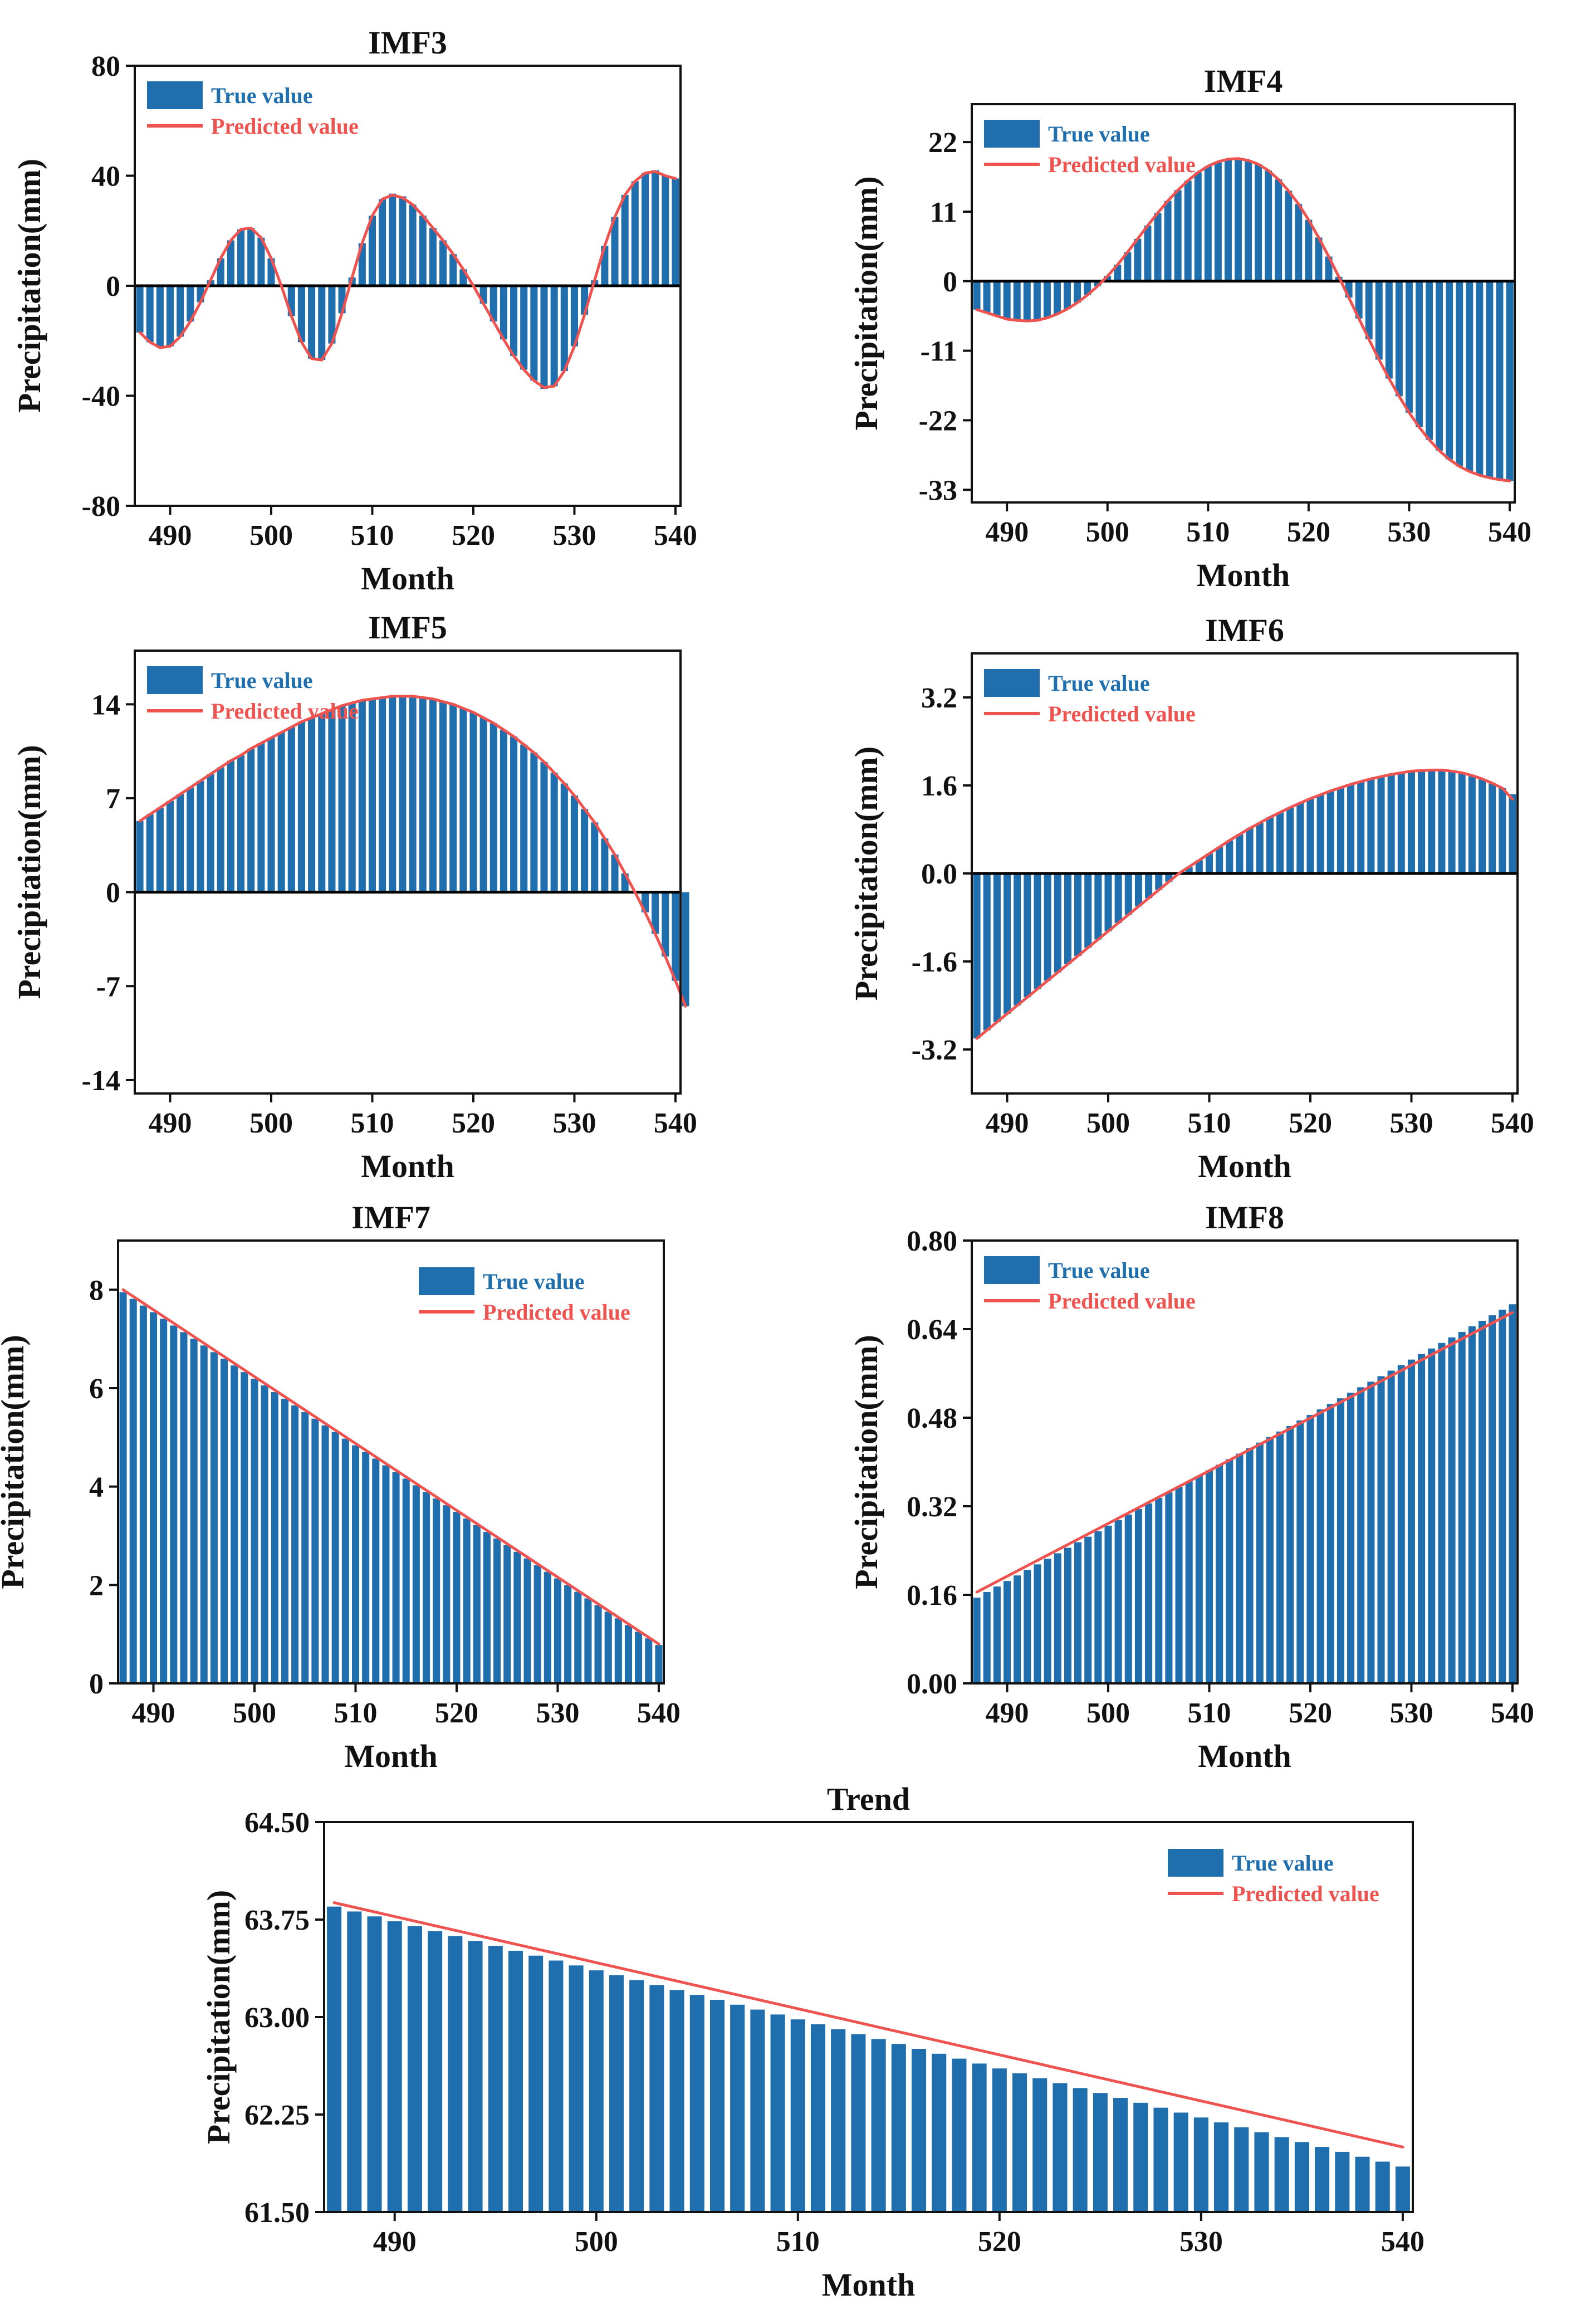  What do you see at coordinates (868, 1799) in the screenshot?
I see `chart-title-trend: Trend` at bounding box center [868, 1799].